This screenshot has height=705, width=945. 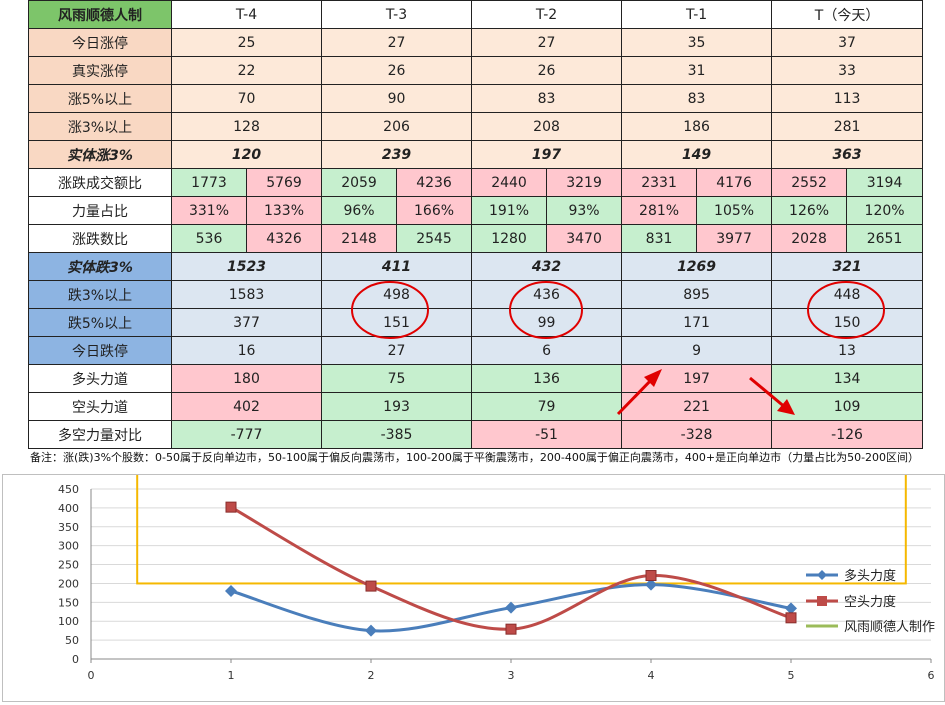 What do you see at coordinates (397, 378) in the screenshot?
I see `value-cell: 75` at bounding box center [397, 378].